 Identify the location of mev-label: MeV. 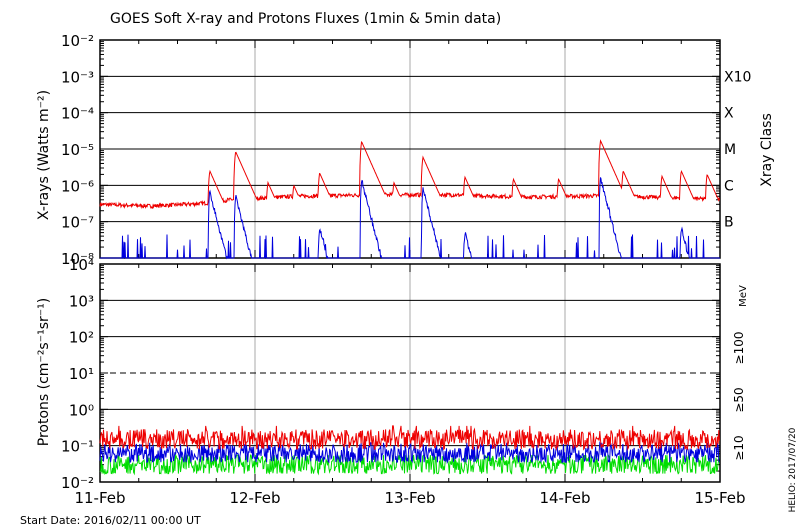
(743, 296).